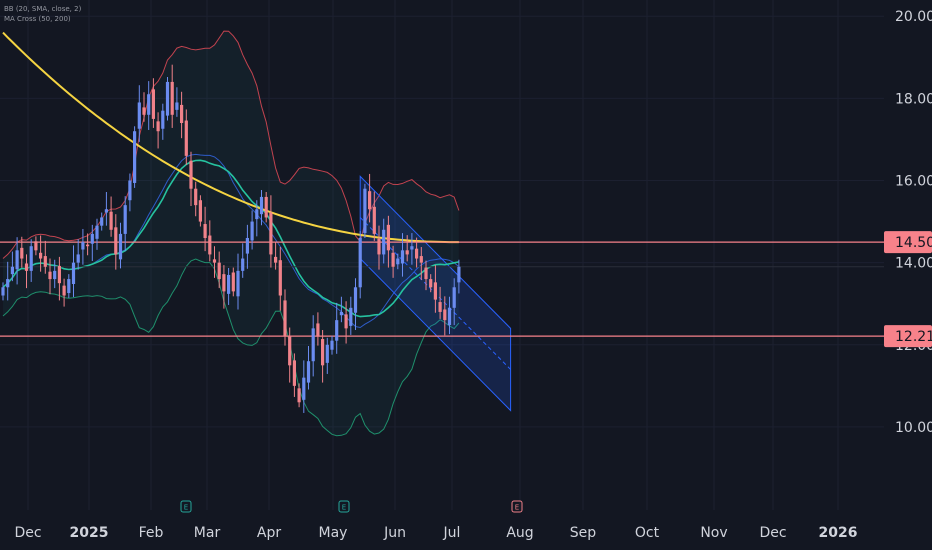 The image size is (932, 550). I want to click on level-badge-label-1: 12.21, so click(913, 337).